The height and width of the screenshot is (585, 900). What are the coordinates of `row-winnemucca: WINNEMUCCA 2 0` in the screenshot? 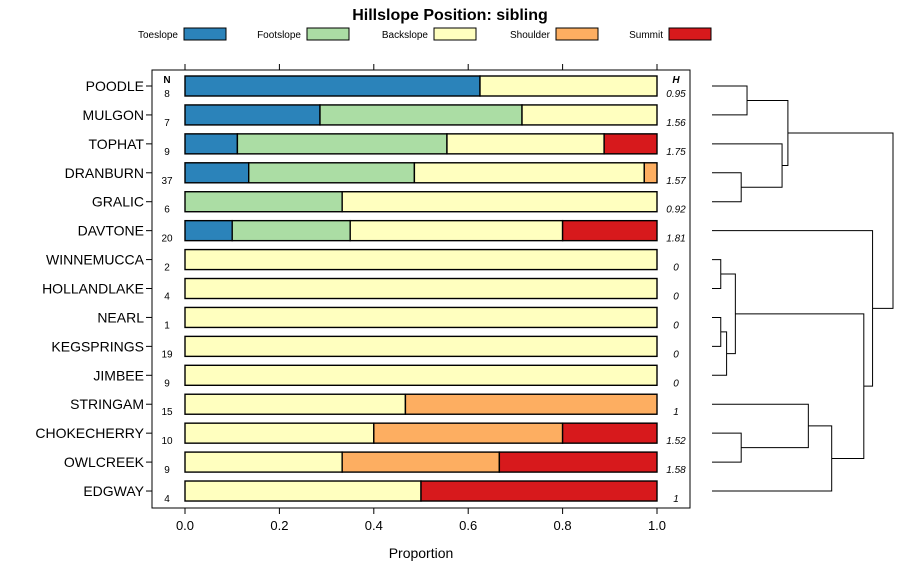 It's located at (362, 261).